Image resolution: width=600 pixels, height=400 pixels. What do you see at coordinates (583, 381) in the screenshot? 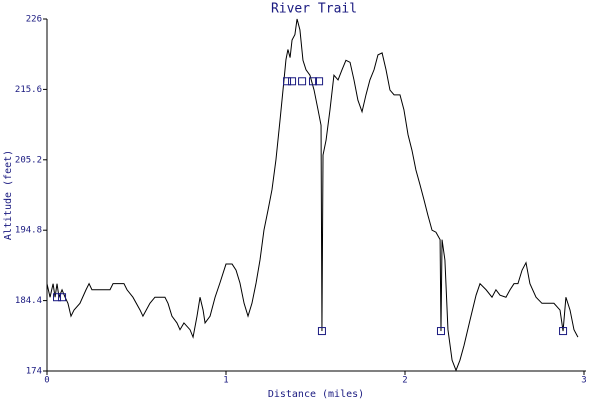
I see `x-tick-label: 3` at bounding box center [583, 381].